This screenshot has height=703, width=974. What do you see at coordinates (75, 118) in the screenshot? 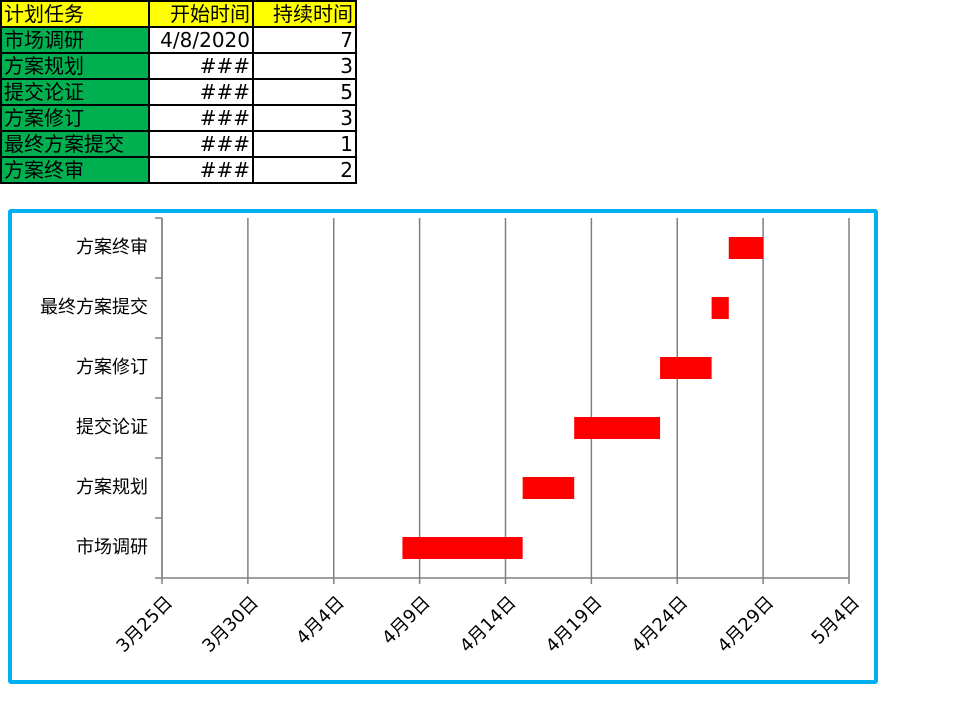
I see `table-cell: 方案修订` at bounding box center [75, 118].